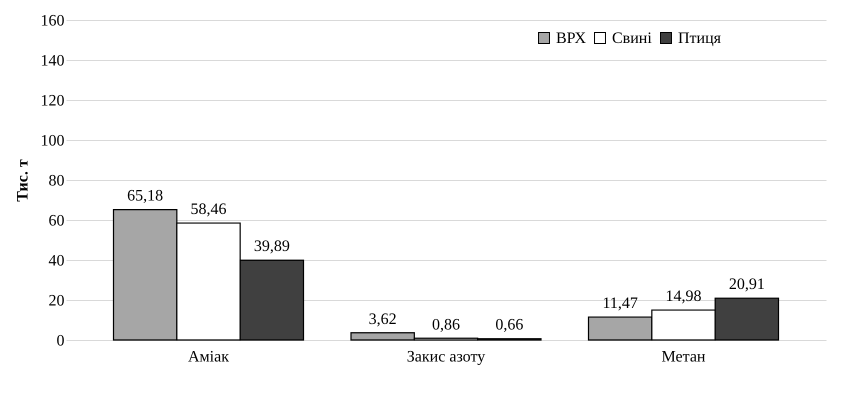 The image size is (865, 400). I want to click on y-tick-label: 40, so click(56, 261).